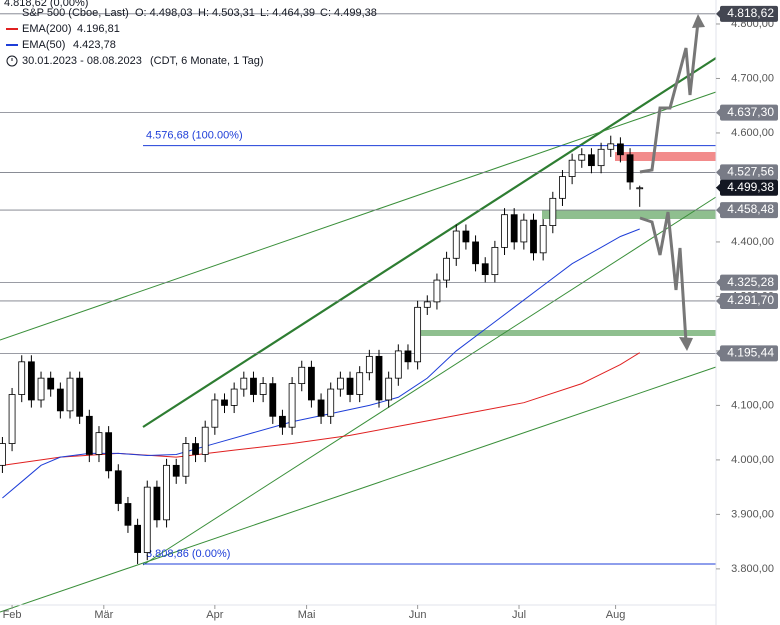 The width and height of the screenshot is (780, 625). Describe the element at coordinates (629, 214) in the screenshot. I see `support-zone` at that location.